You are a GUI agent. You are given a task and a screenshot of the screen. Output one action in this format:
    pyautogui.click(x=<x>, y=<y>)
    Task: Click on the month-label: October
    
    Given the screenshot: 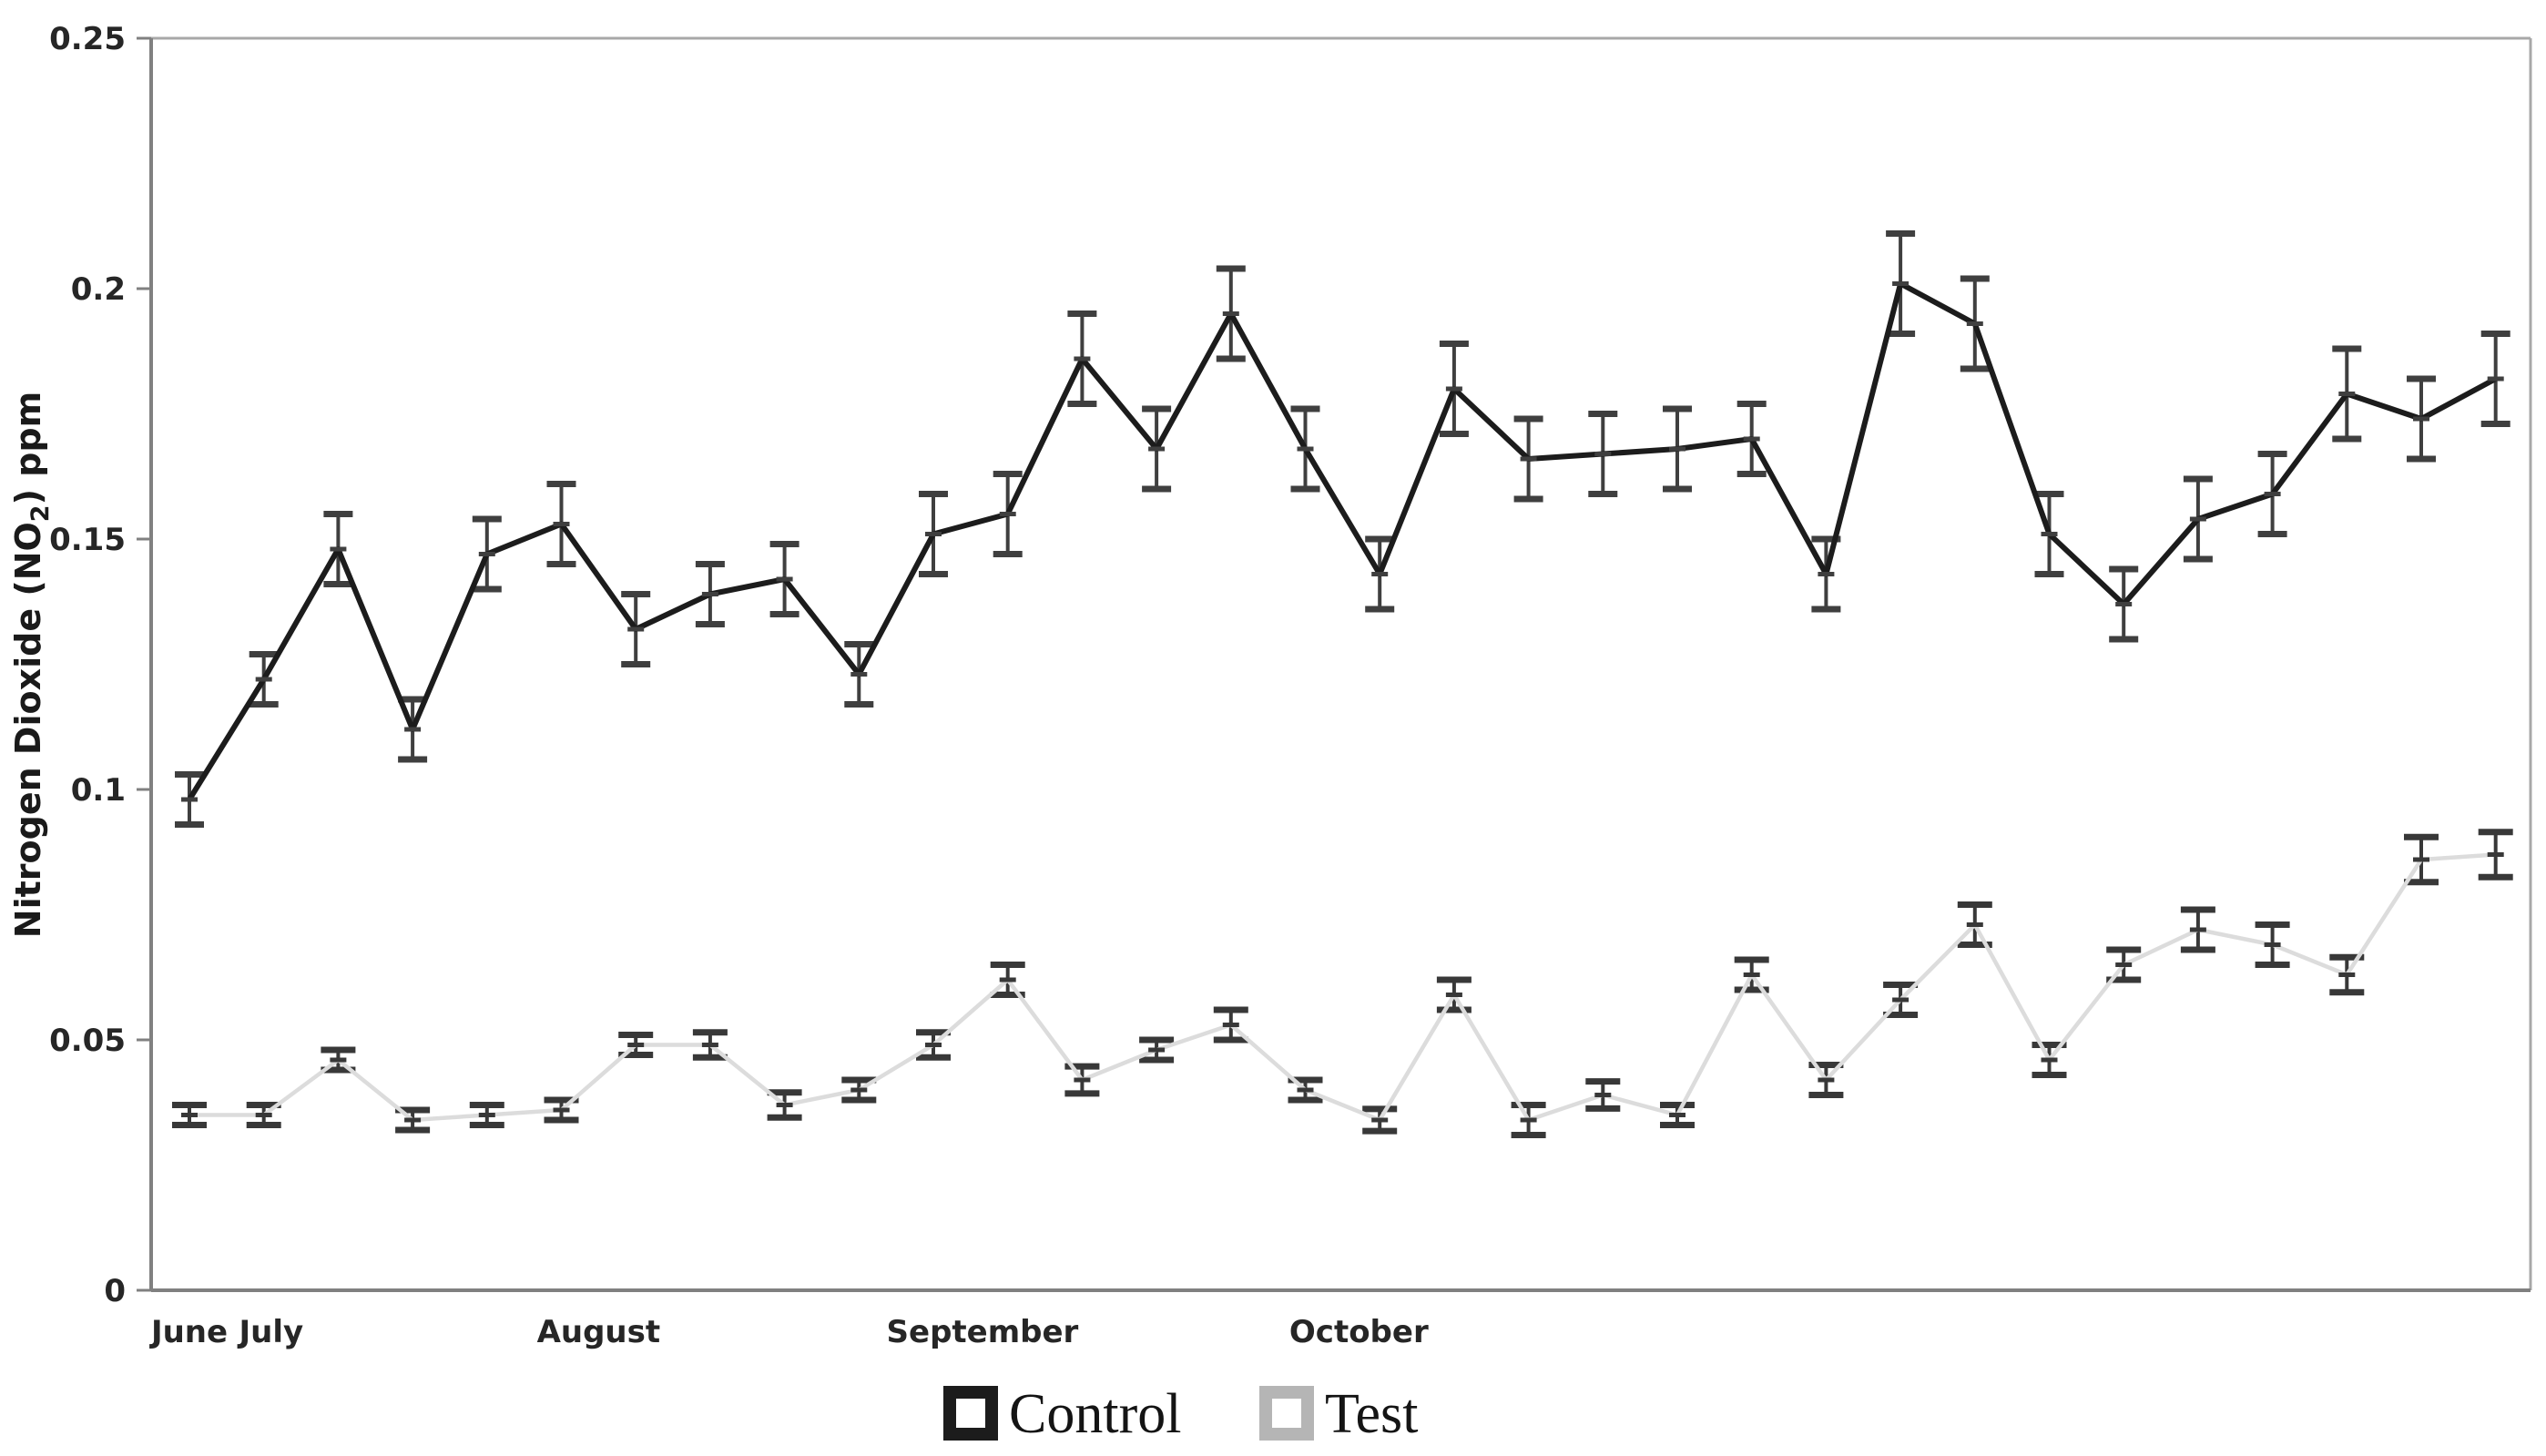 What is the action you would take?
    pyautogui.click(x=1359, y=1332)
    